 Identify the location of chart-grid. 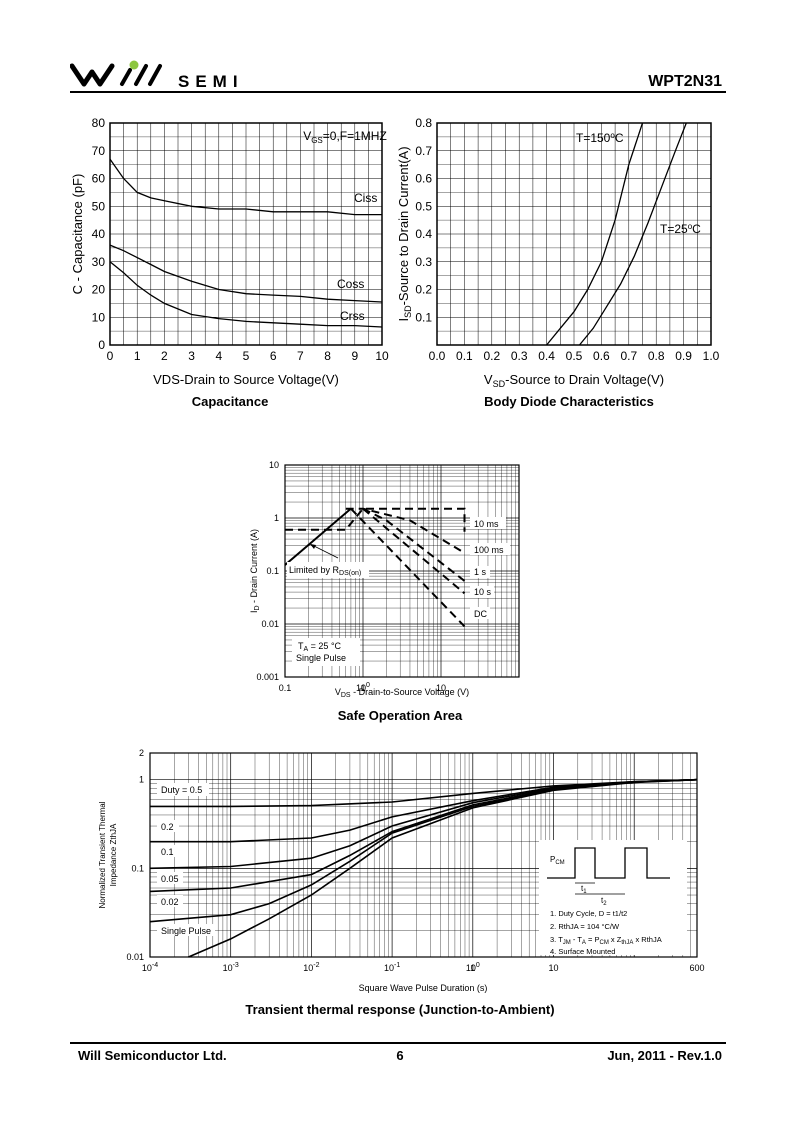
(246, 234).